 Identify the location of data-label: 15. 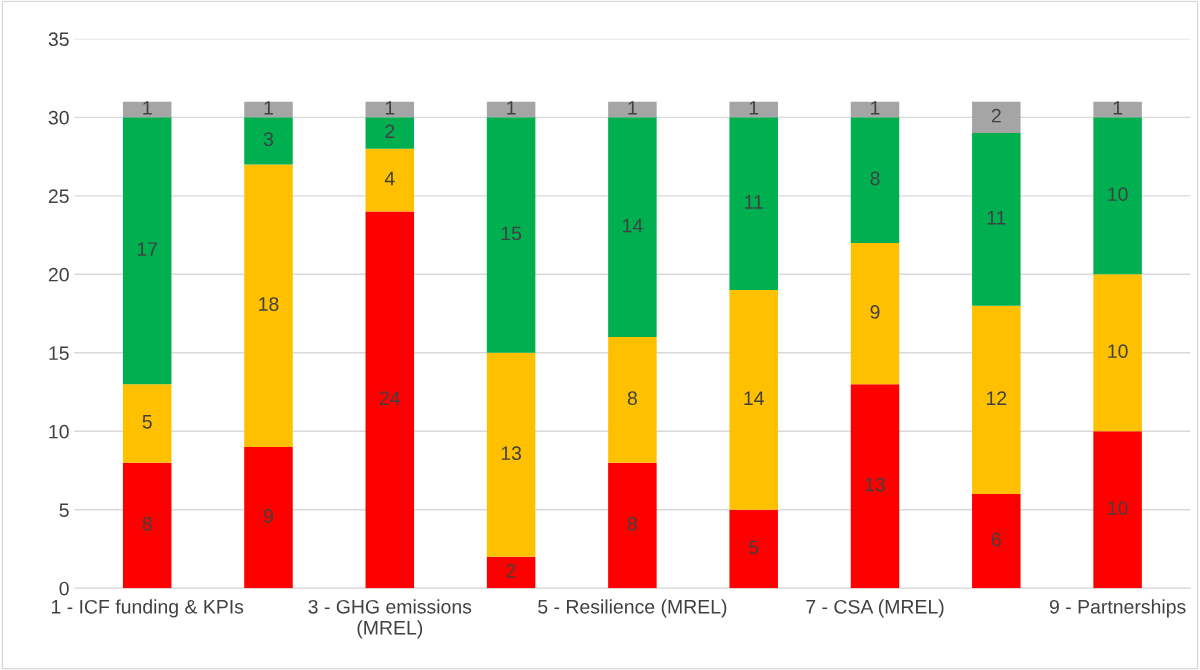
(511, 233).